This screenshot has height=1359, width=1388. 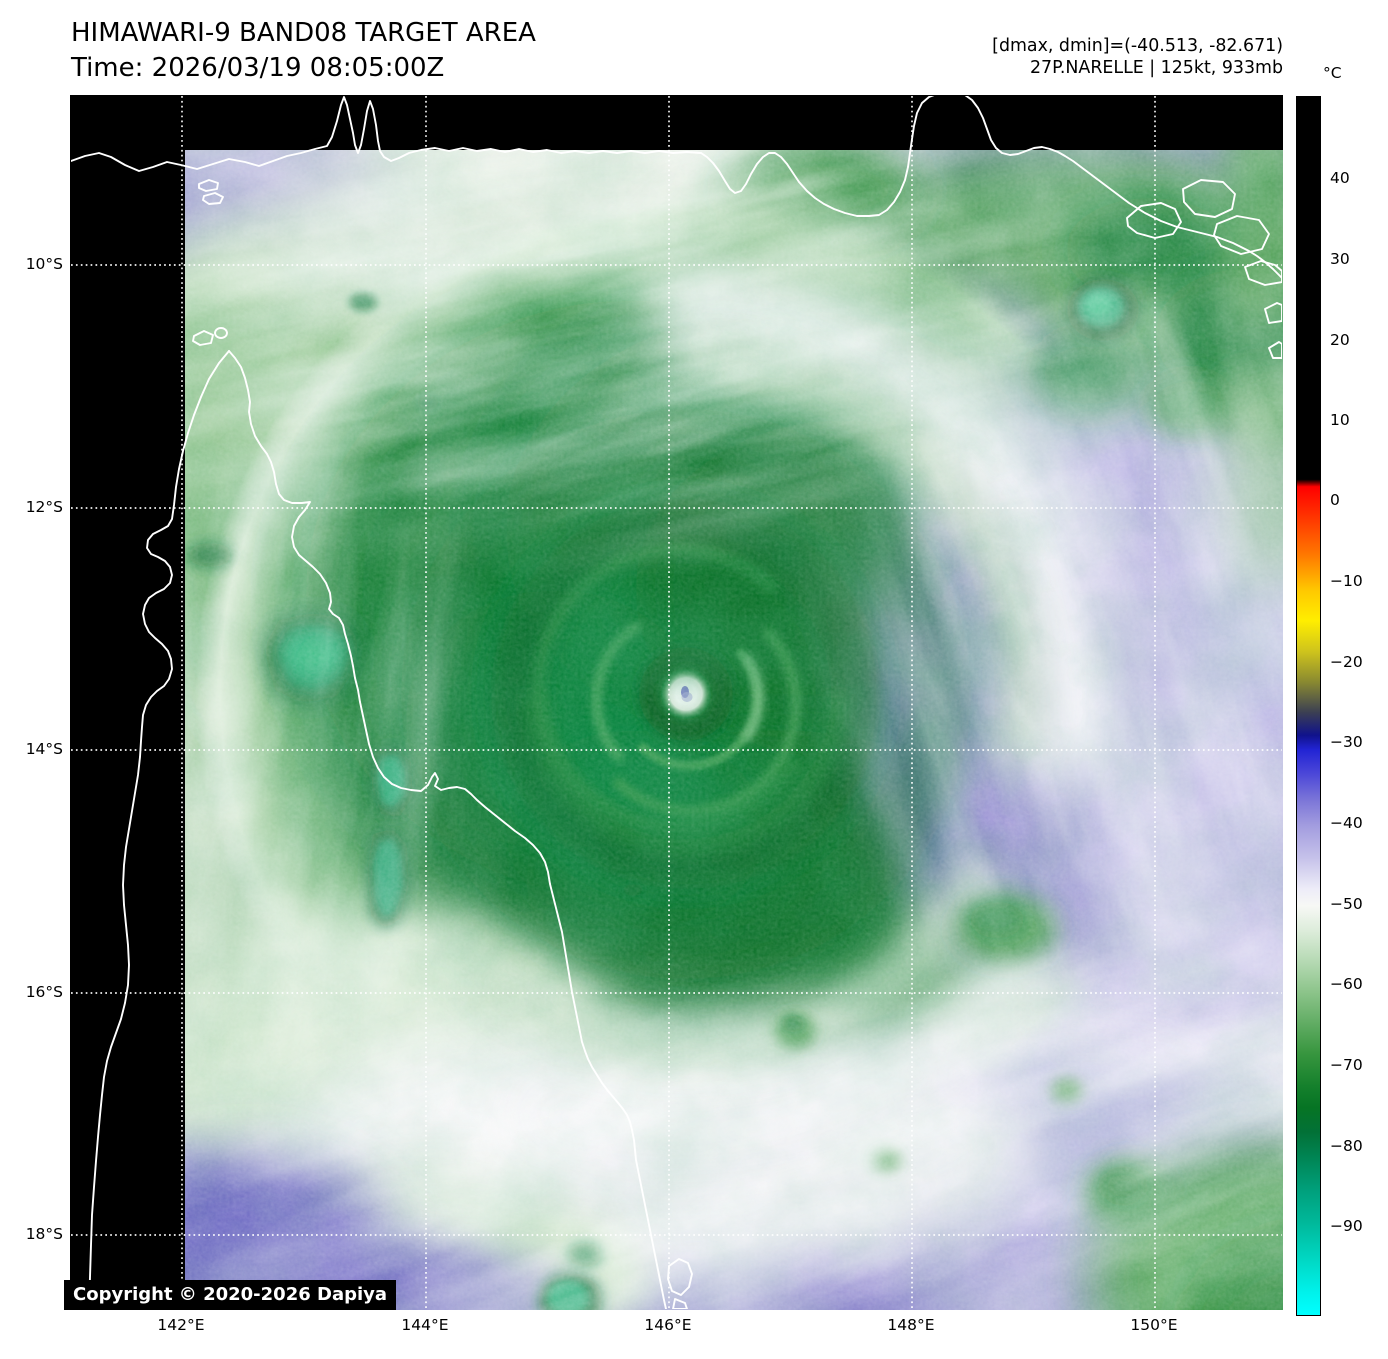 I want to click on colorbar-tick: −80, so click(x=1346, y=1146).